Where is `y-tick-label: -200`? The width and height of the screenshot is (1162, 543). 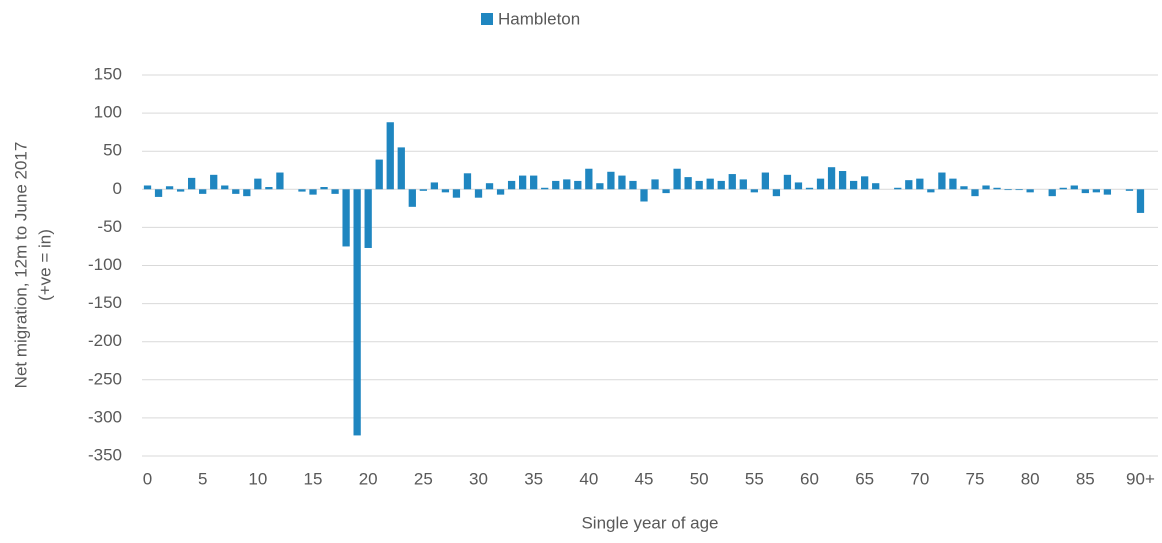
y-tick-label: -200 is located at coordinates (105, 340).